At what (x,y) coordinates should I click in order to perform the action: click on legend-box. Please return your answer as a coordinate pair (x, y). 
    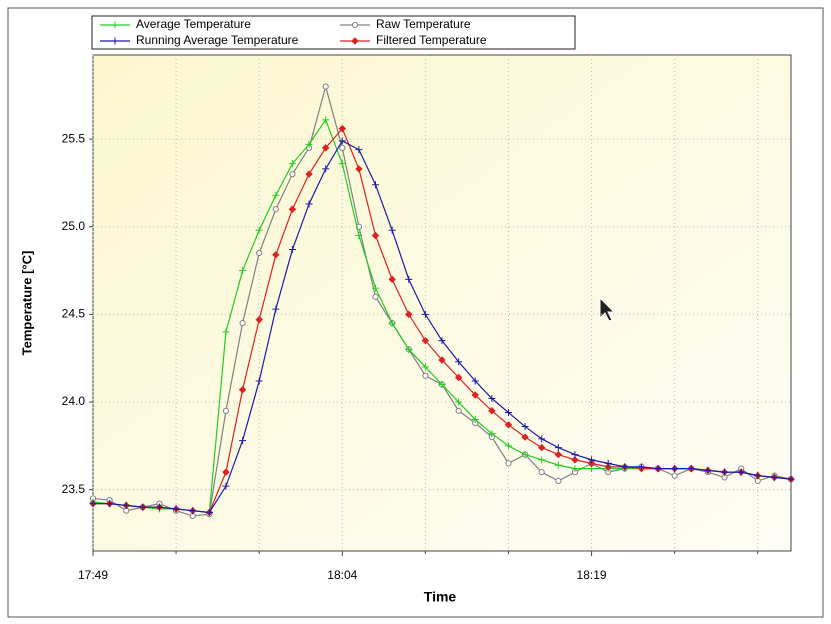
    Looking at the image, I should click on (333, 32).